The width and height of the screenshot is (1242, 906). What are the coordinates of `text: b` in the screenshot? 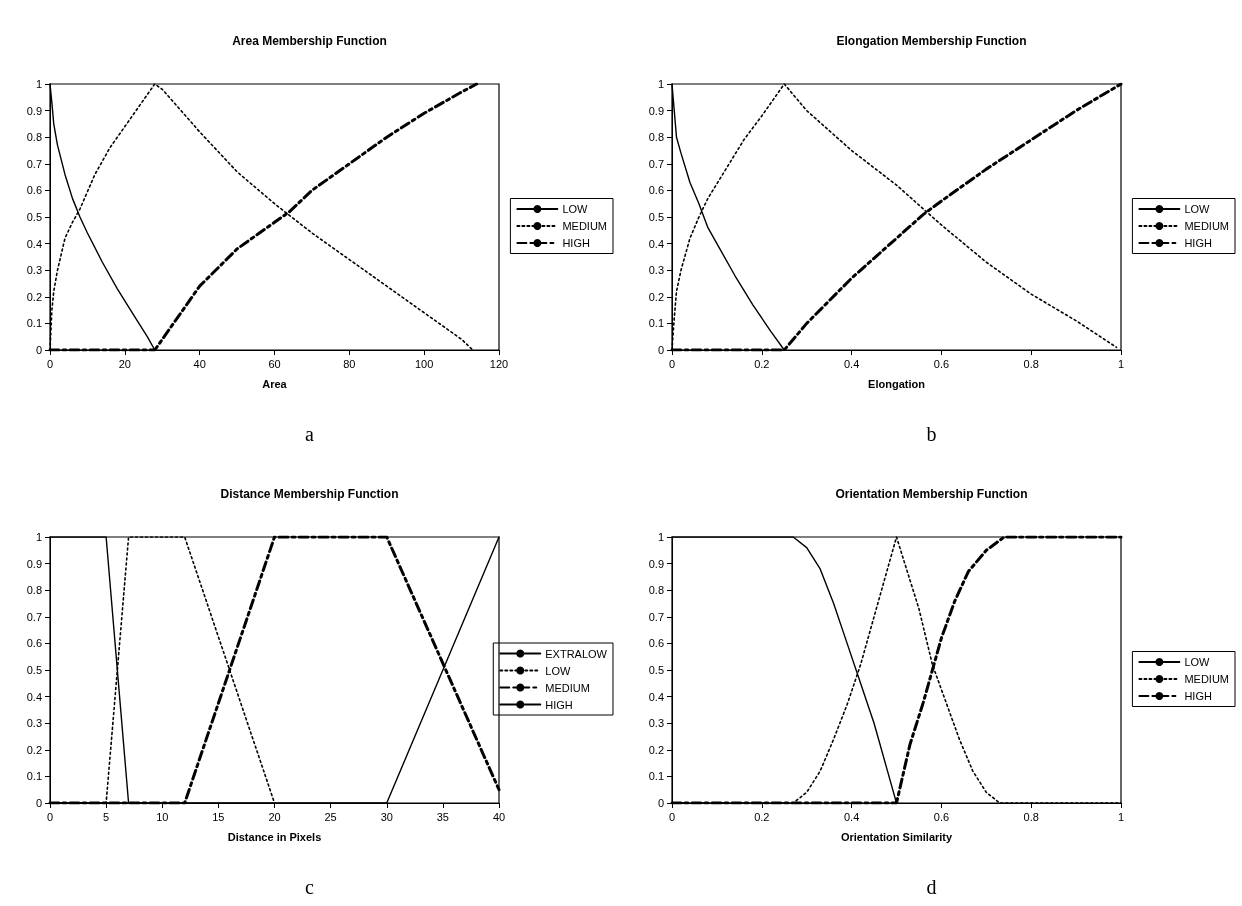 It's located at (931, 434).